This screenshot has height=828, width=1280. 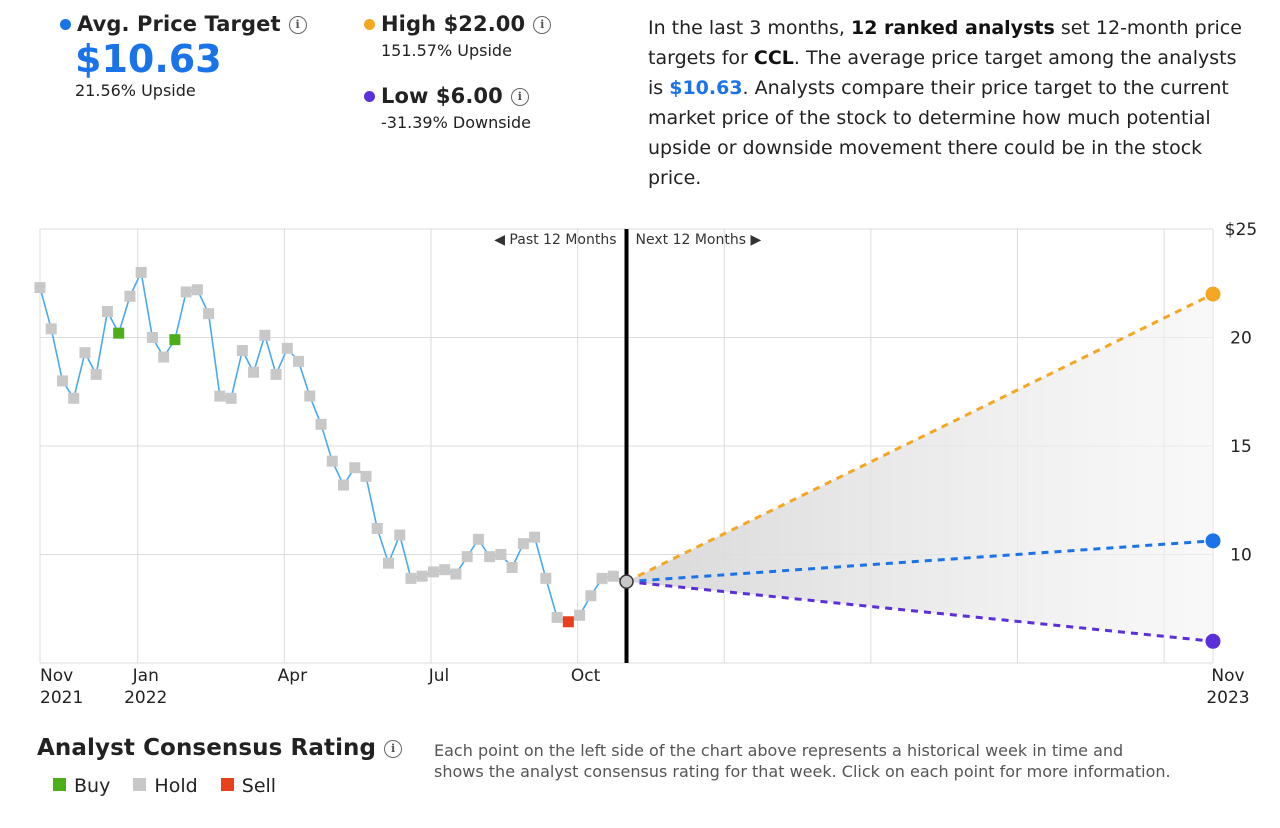 I want to click on consensus-title: Analyst Consensus Rating, so click(x=207, y=748).